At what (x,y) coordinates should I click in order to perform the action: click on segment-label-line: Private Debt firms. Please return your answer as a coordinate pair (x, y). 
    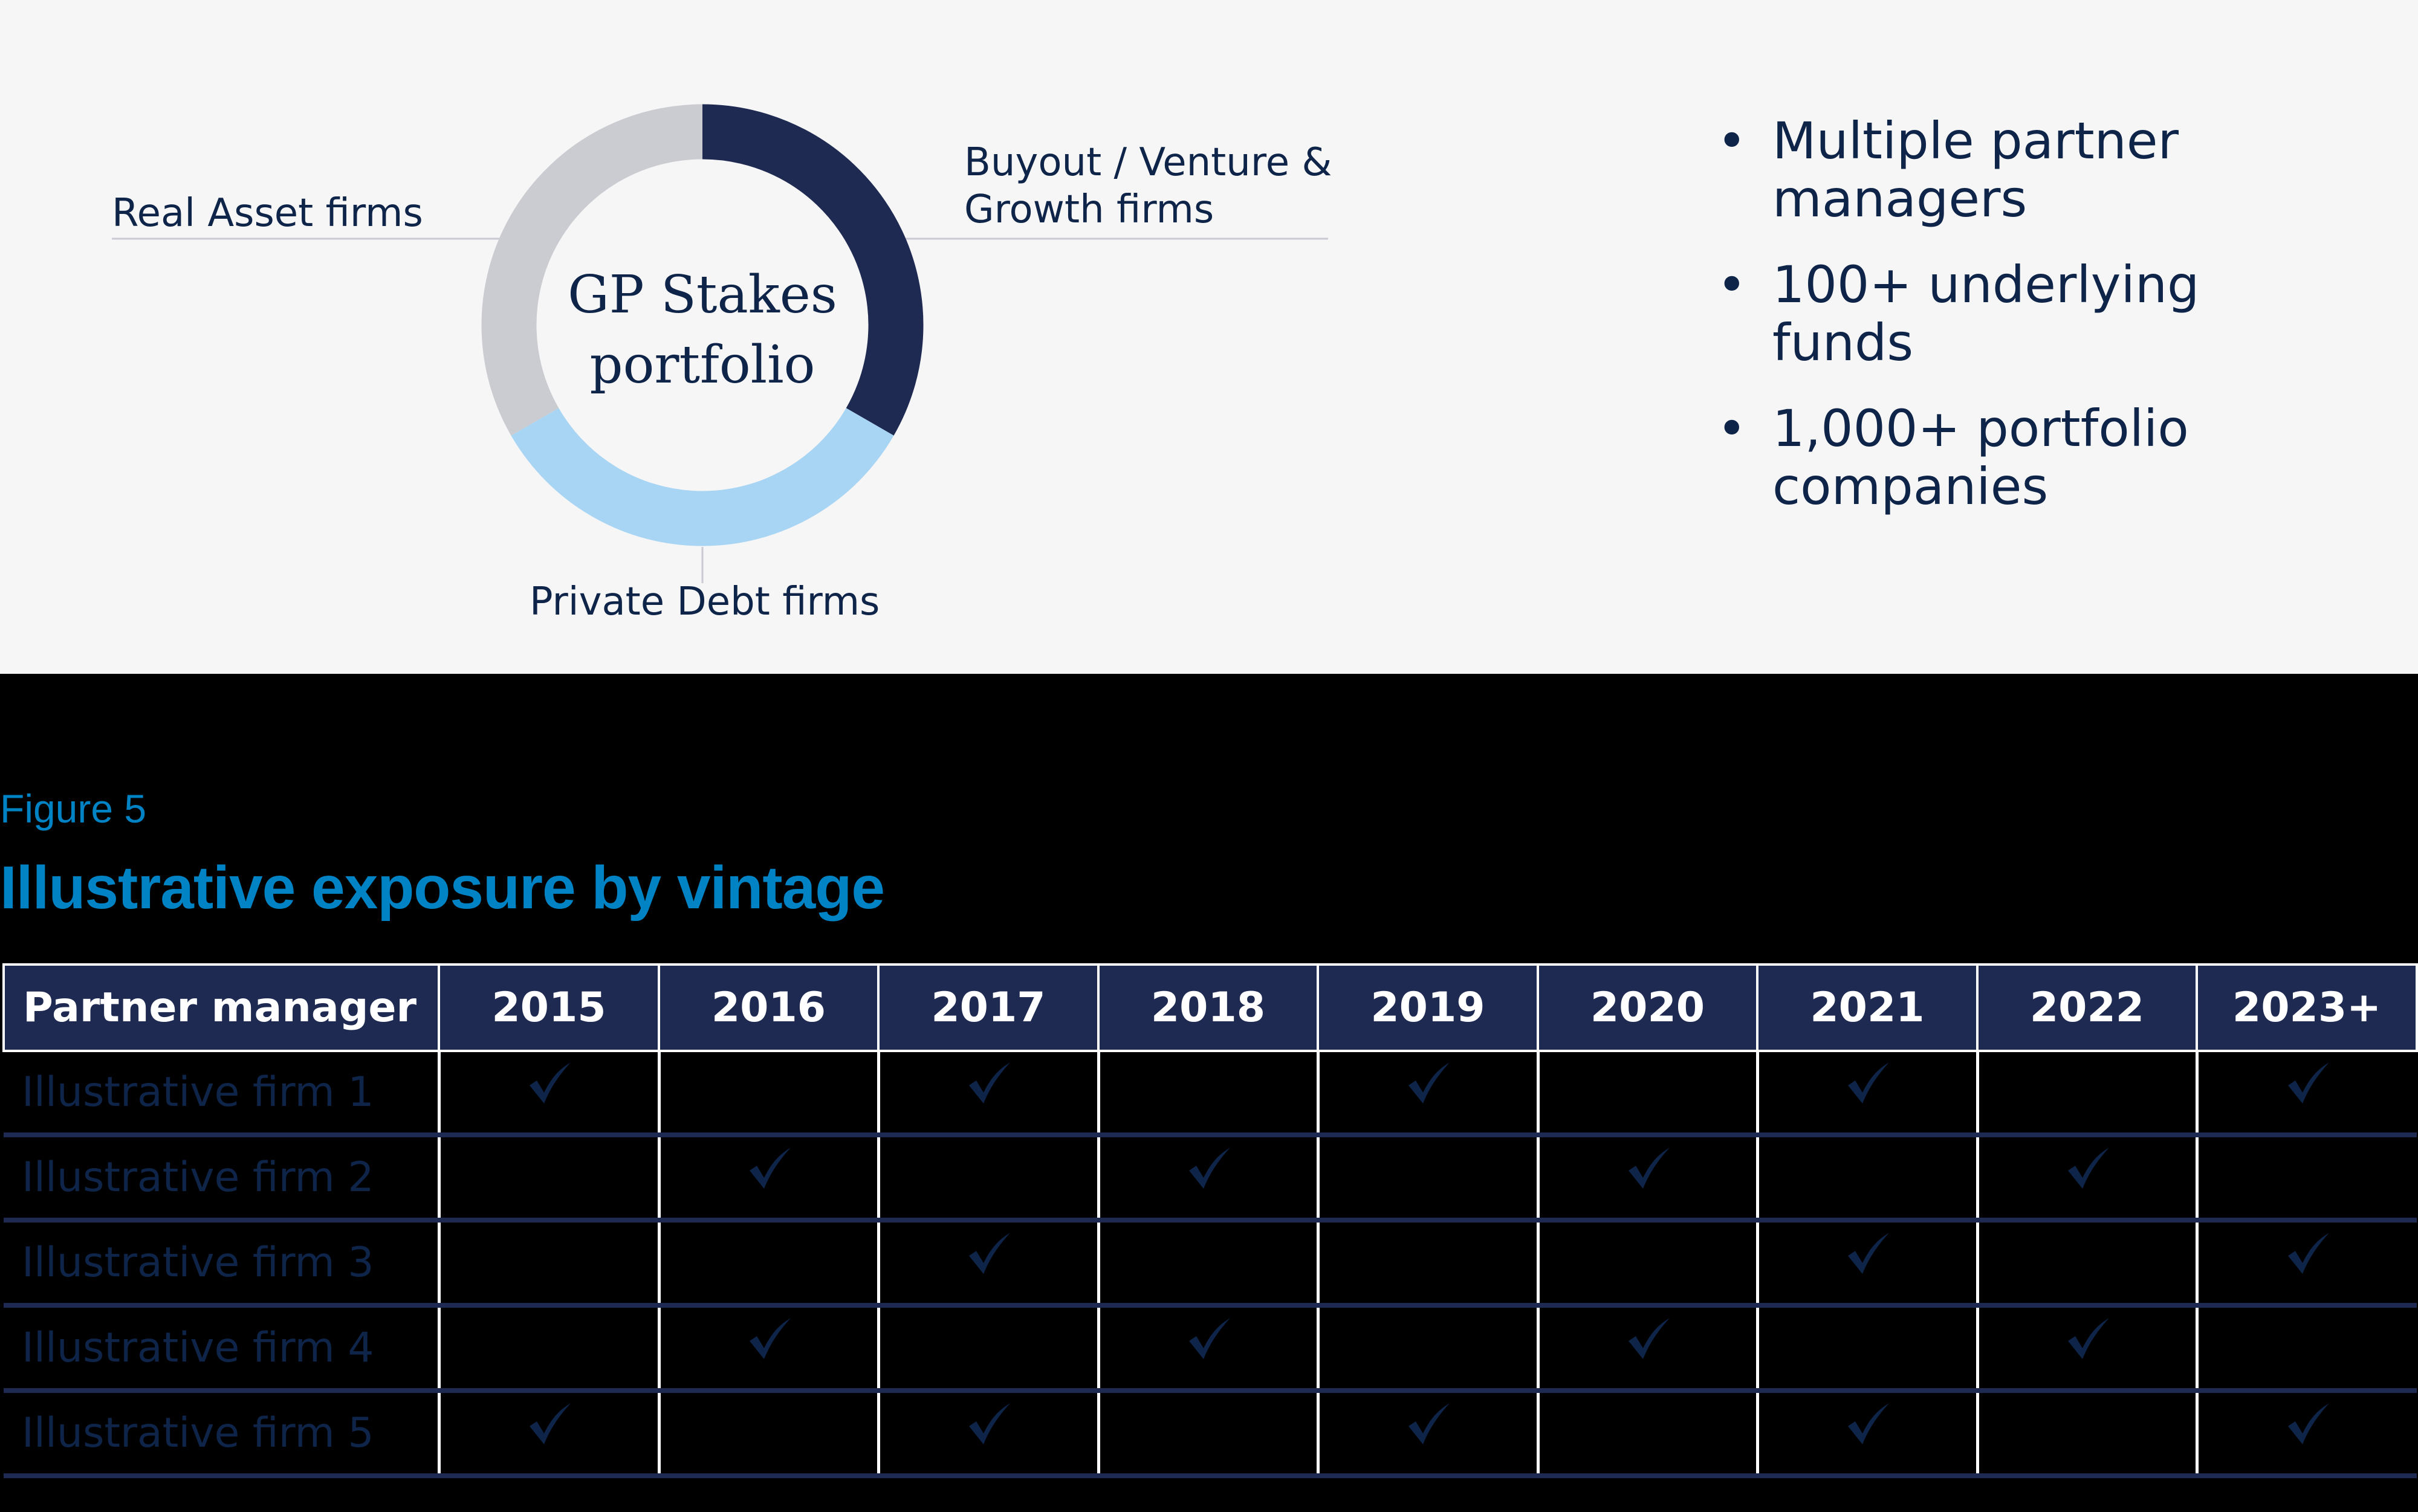
    Looking at the image, I should click on (705, 602).